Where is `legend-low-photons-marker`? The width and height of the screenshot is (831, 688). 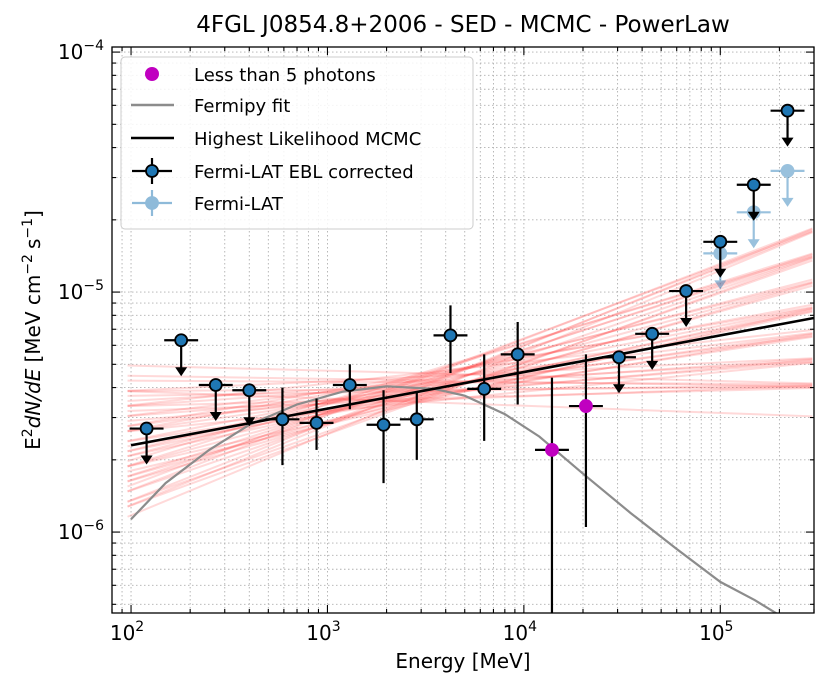 legend-low-photons-marker is located at coordinates (152, 74).